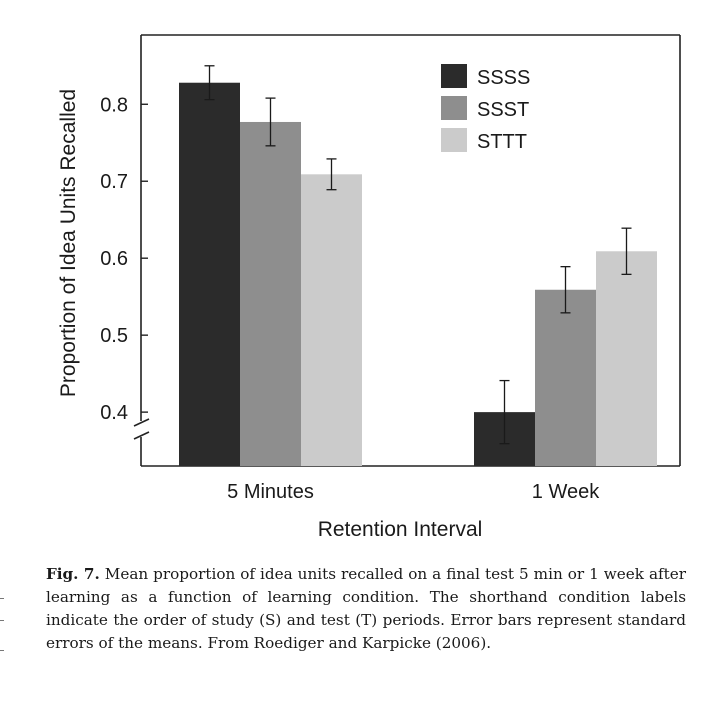  What do you see at coordinates (141, 422) in the screenshot?
I see `axis-break-mark-upper` at bounding box center [141, 422].